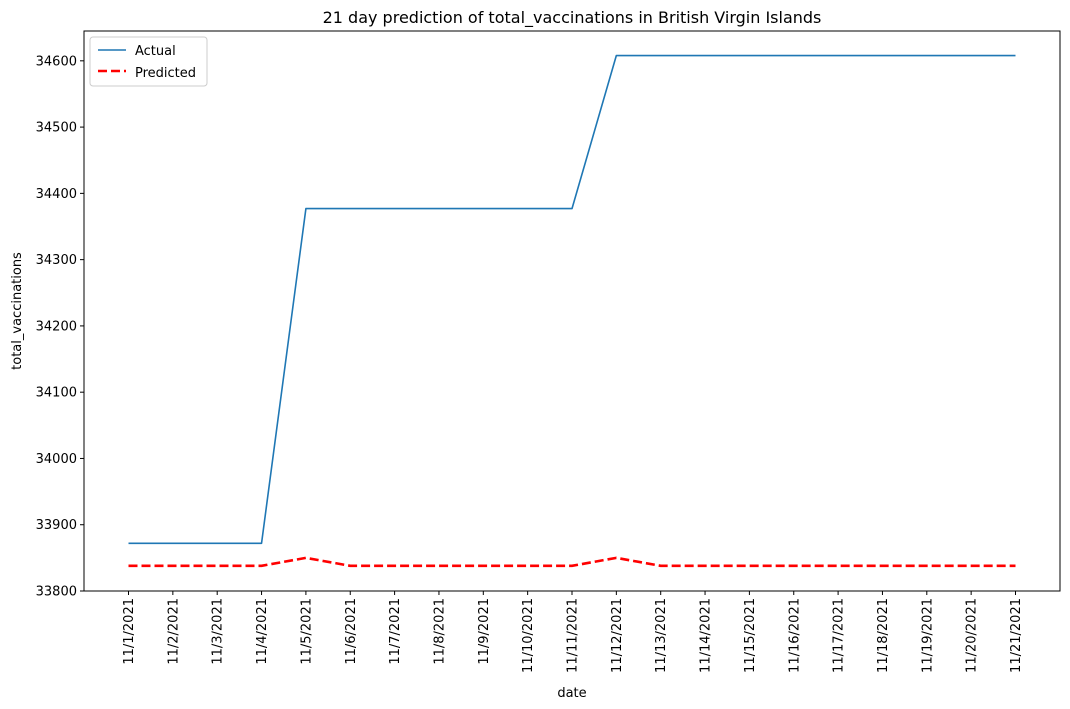  I want to click on x-tick-label: 11/15/2021, so click(750, 635).